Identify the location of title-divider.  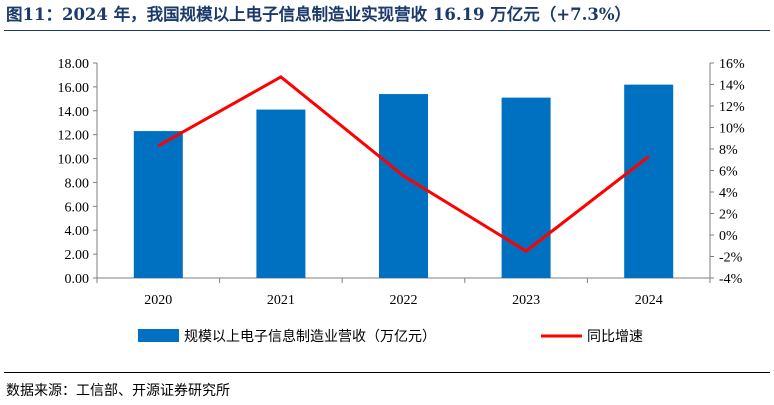
(387, 30).